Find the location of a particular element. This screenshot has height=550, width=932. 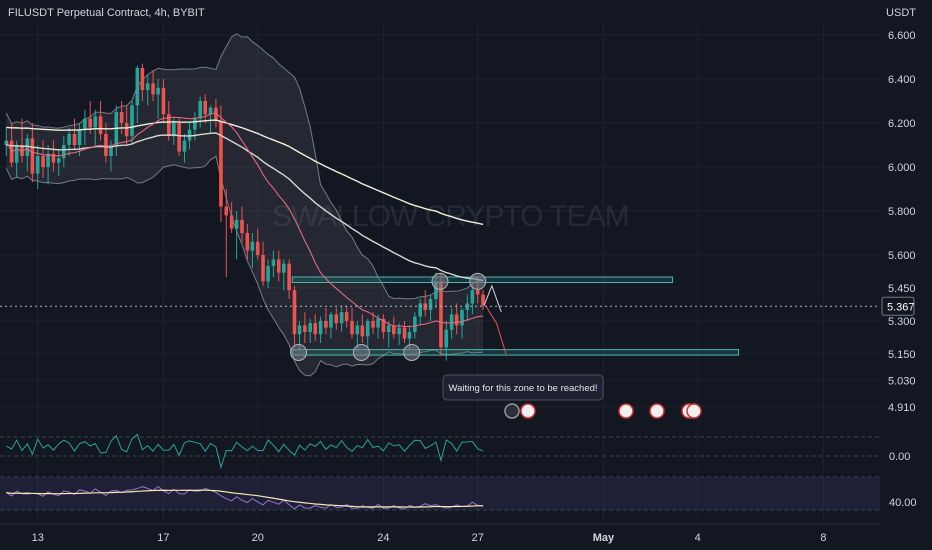

time-tick-label: 8 is located at coordinates (823, 538).